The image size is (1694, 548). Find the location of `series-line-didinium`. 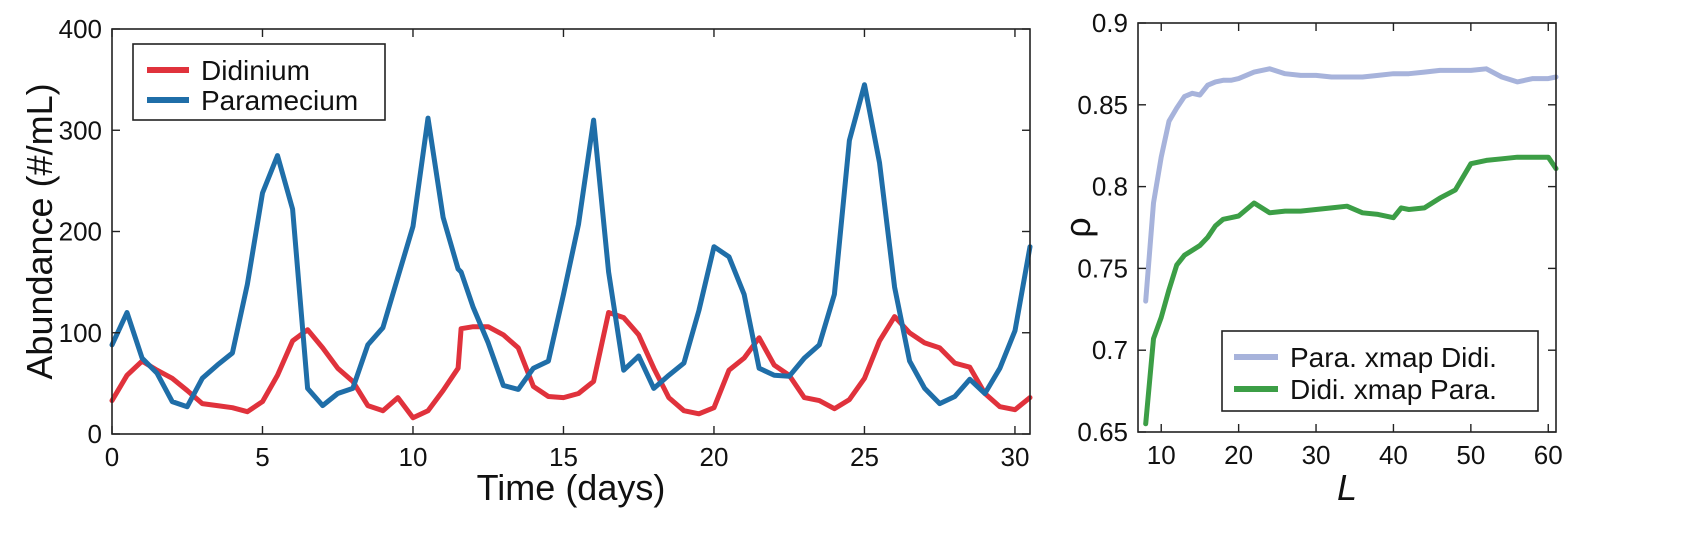

series-line-didinium is located at coordinates (571, 365).